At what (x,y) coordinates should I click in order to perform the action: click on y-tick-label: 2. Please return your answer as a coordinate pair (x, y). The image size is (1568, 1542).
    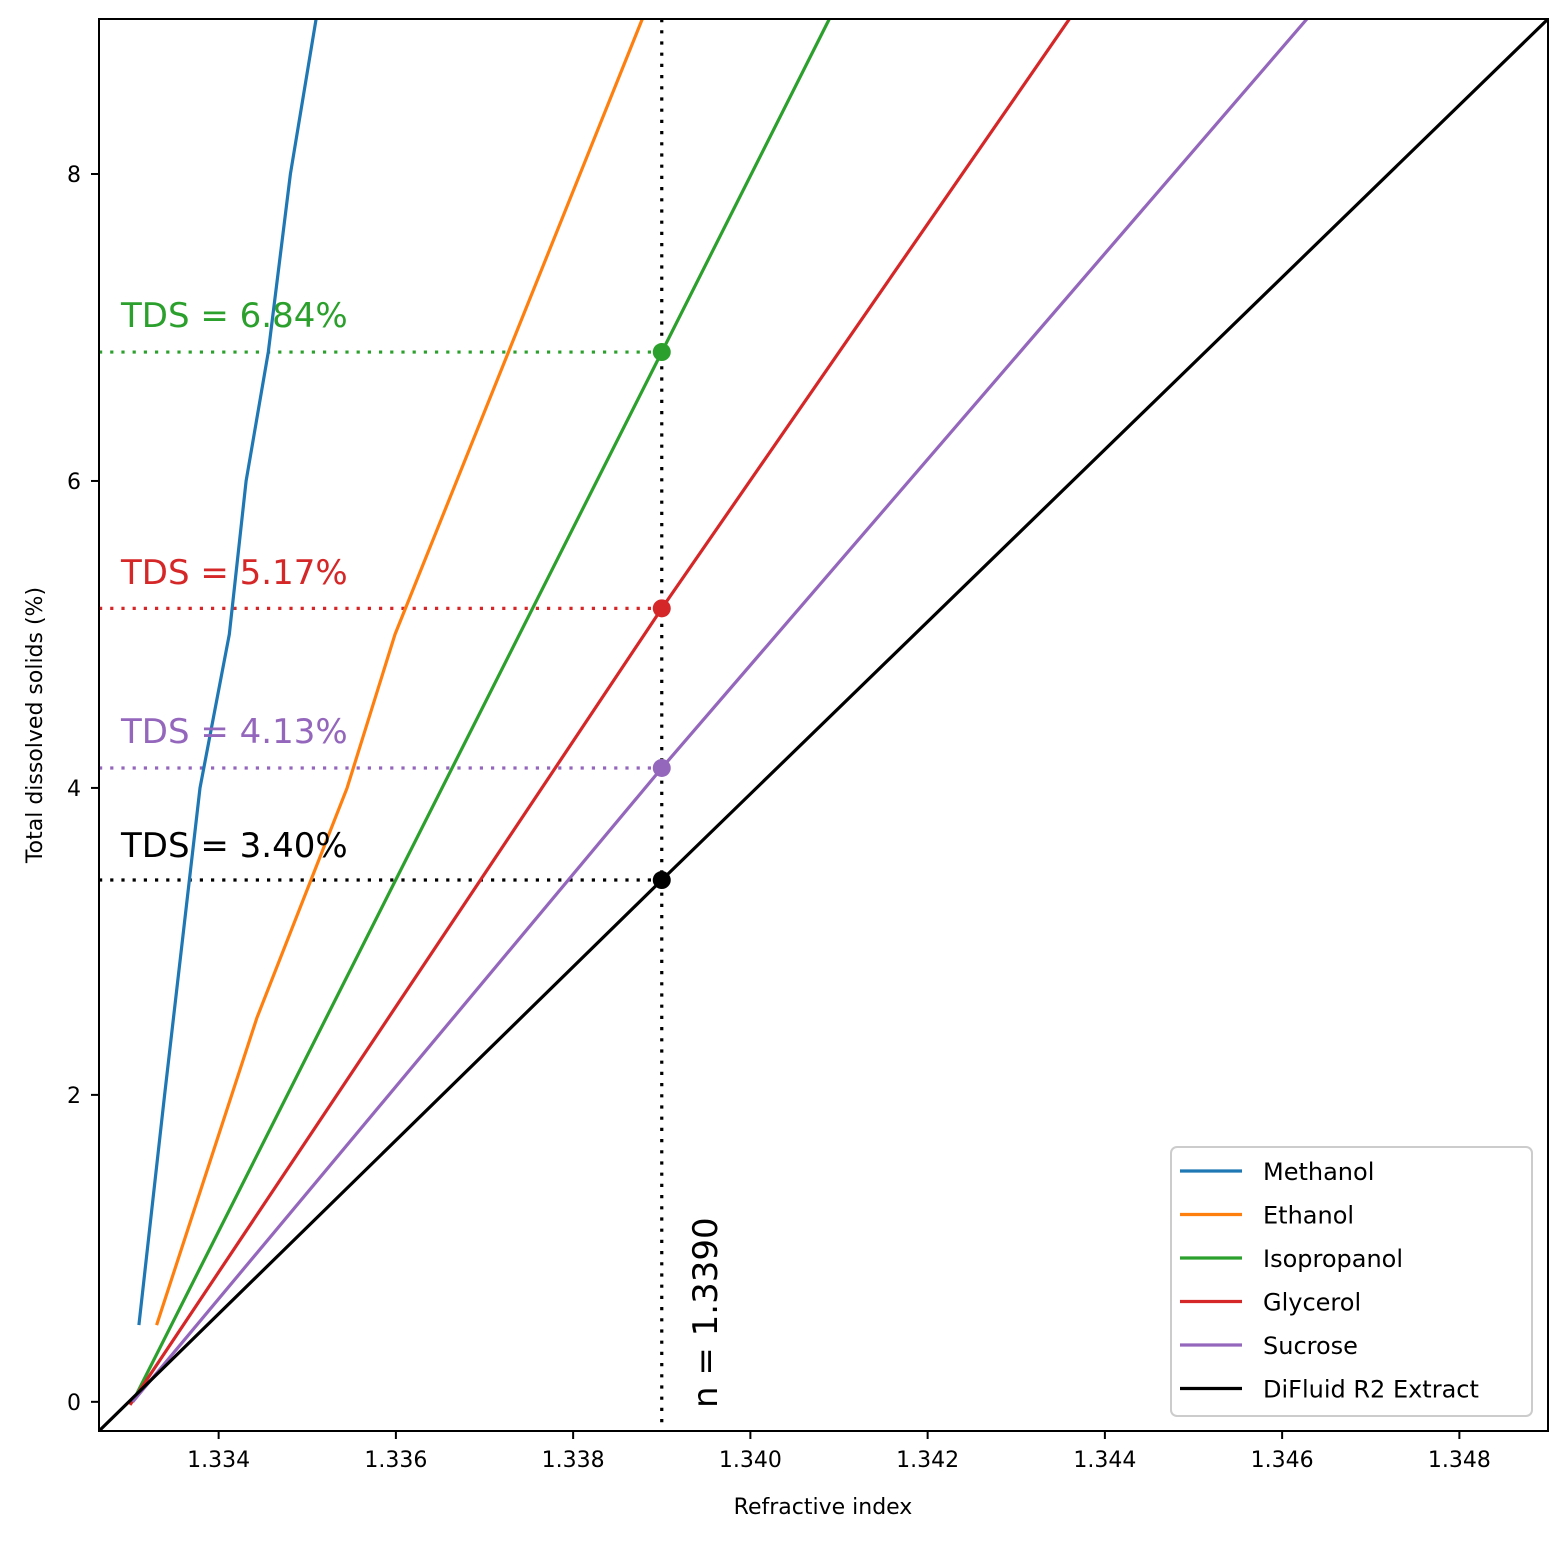
    Looking at the image, I should click on (74, 1096).